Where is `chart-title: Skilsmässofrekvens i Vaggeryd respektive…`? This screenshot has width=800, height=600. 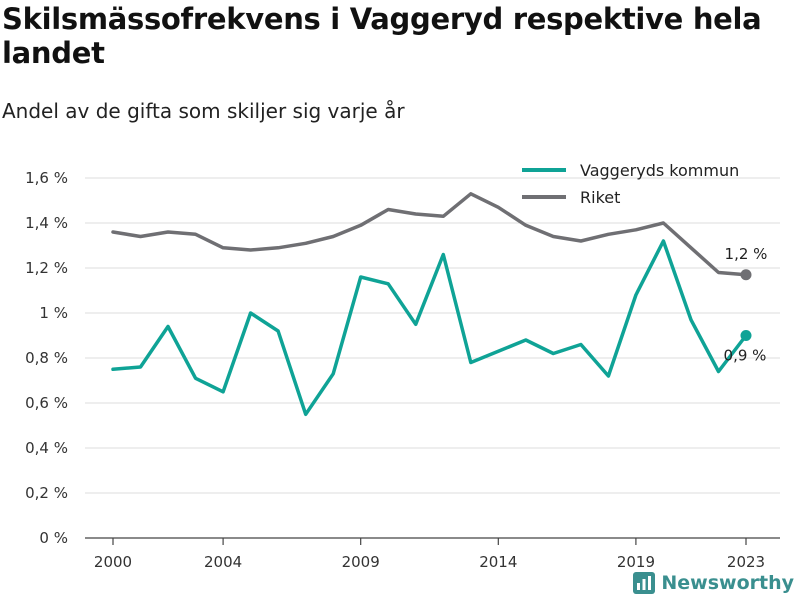 chart-title: Skilsmässofrekvens i Vaggeryd respektive… is located at coordinates (382, 36).